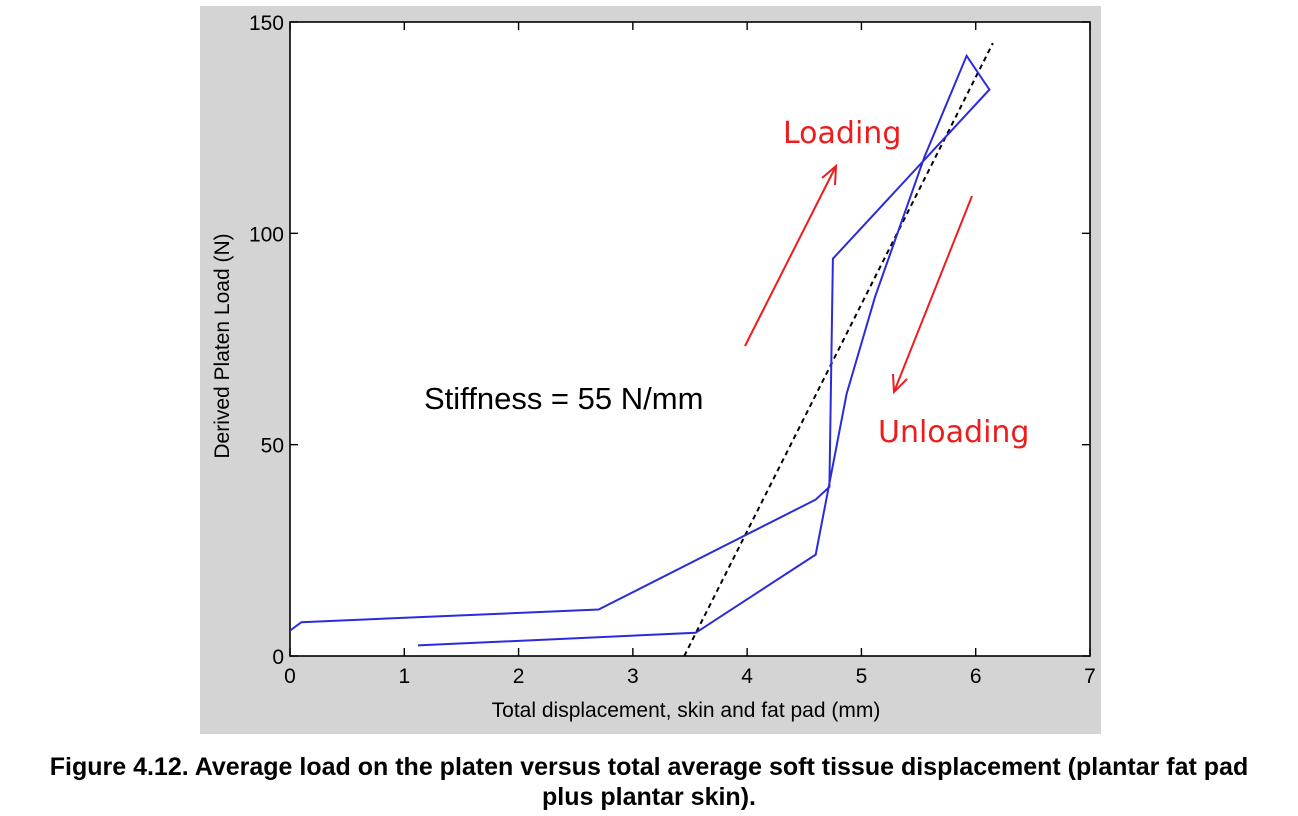 This screenshot has width=1298, height=816. What do you see at coordinates (976, 676) in the screenshot?
I see `x-tick-label: 6` at bounding box center [976, 676].